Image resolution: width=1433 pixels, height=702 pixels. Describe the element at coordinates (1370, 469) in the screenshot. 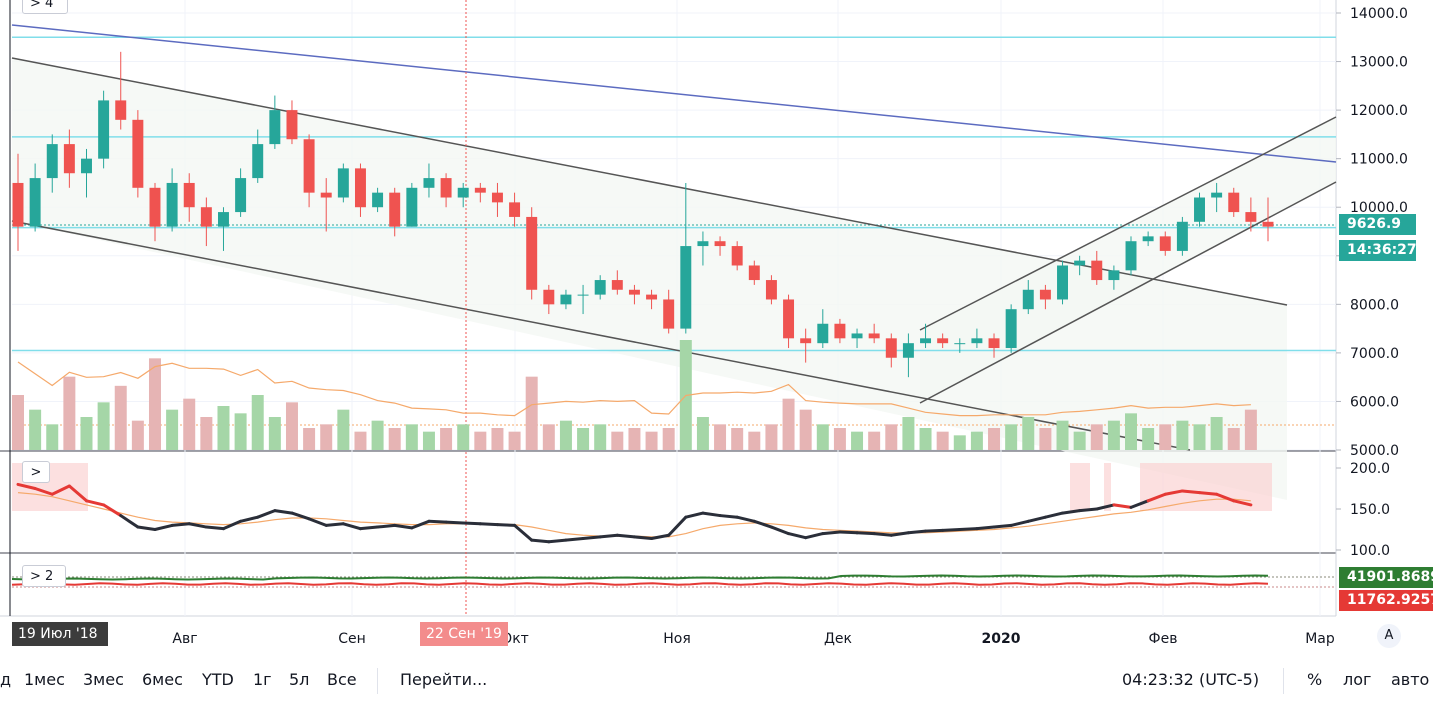

I see `indicator-axis-label: 200.0` at that location.